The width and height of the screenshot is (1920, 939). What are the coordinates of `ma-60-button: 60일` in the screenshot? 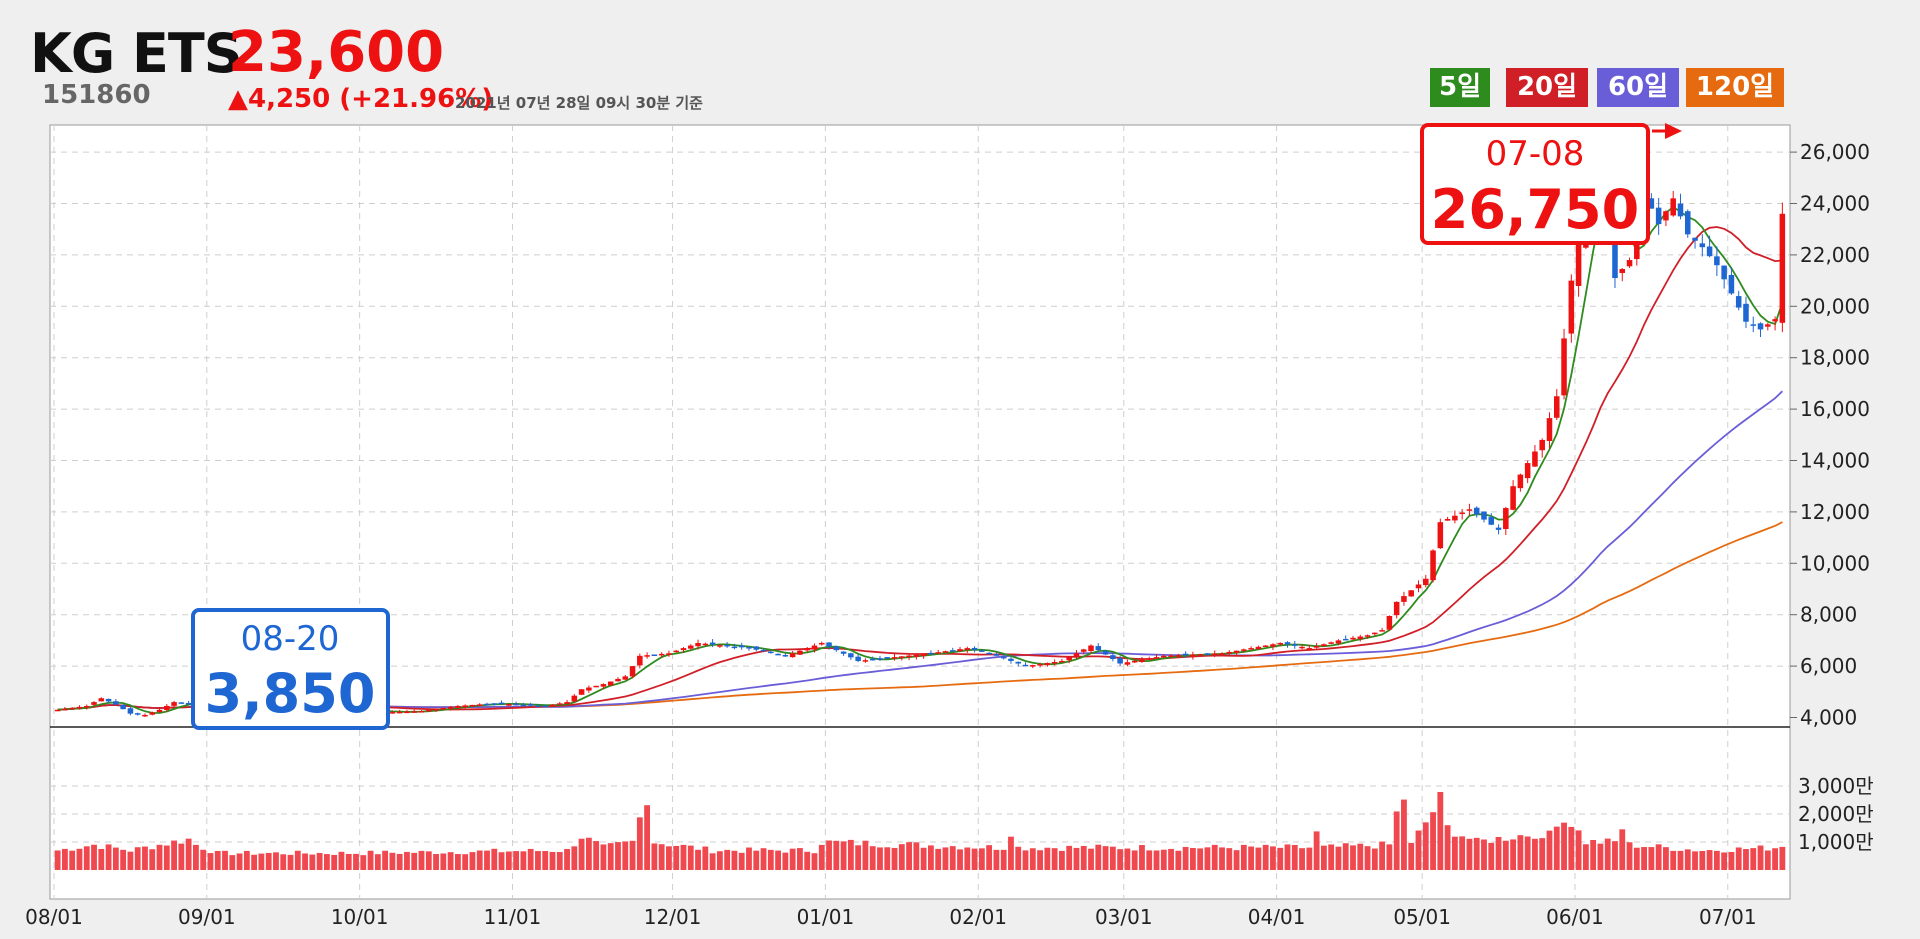 It's located at (1638, 87).